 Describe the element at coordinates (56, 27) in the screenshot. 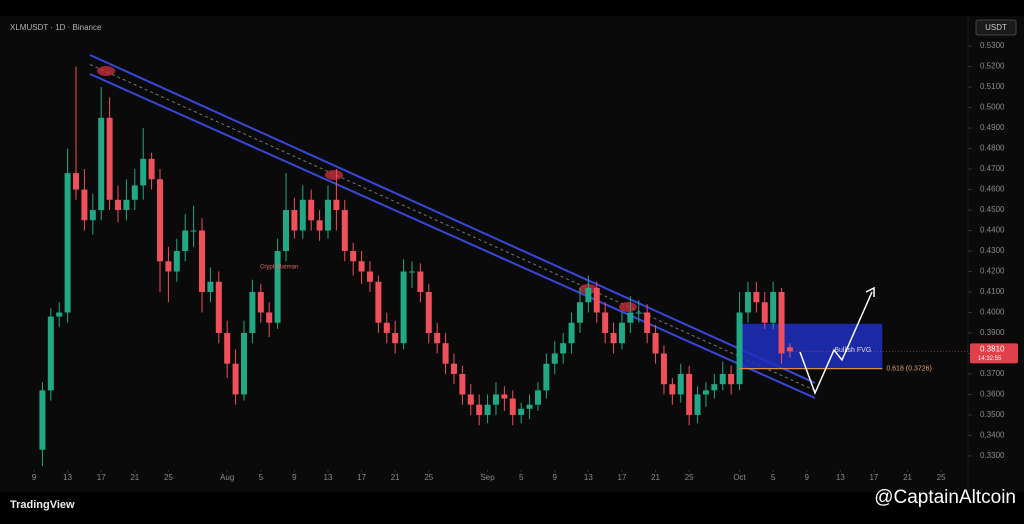

I see `chart-title: XLMUSDT · 1D · Binance` at that location.